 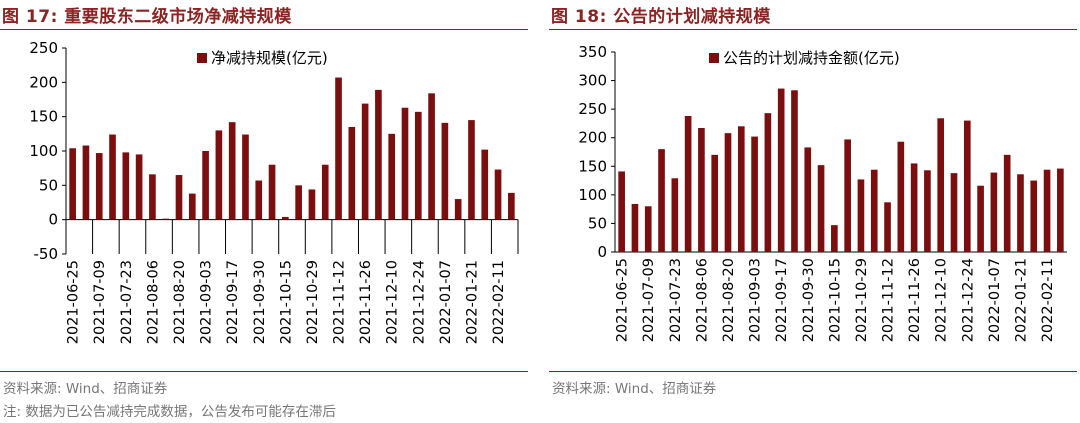 I want to click on x-tick-label: 2021-09-03, so click(x=207, y=302).